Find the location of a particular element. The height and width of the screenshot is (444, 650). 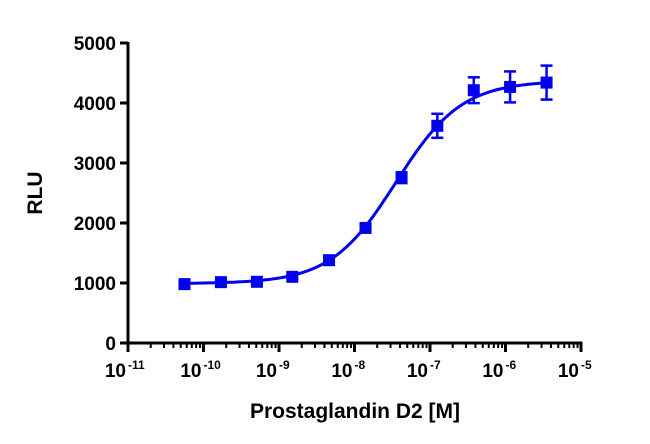

y-tick-label: 4000 is located at coordinates (95, 104).